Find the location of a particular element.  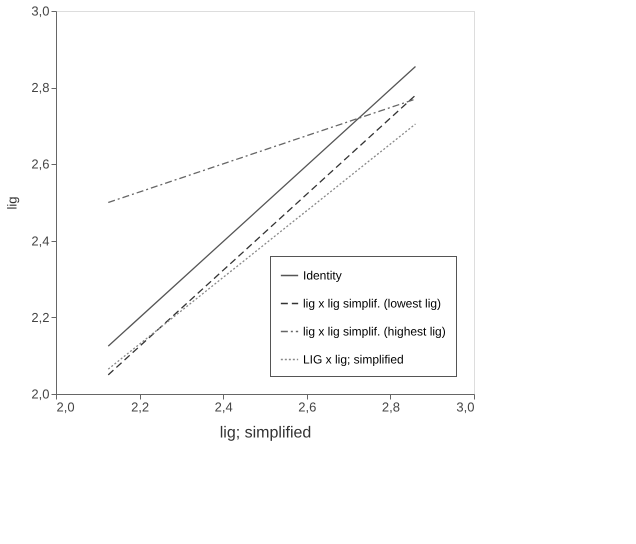

x-tick-label: 2,4 is located at coordinates (223, 407).